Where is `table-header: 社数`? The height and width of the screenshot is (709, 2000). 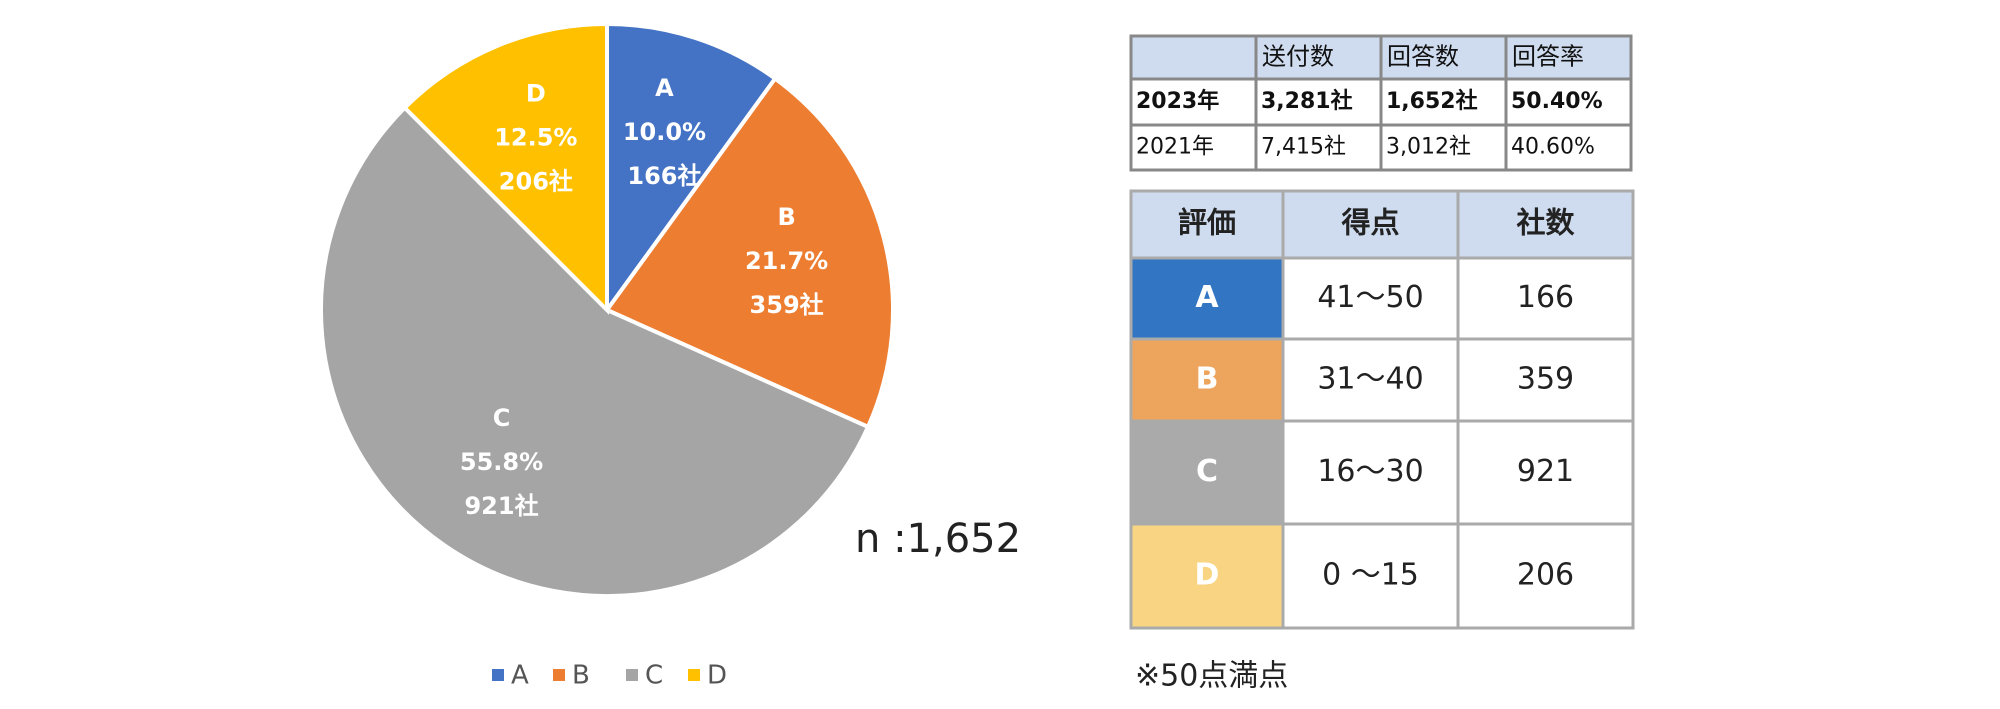
table-header: 社数 is located at coordinates (1545, 223).